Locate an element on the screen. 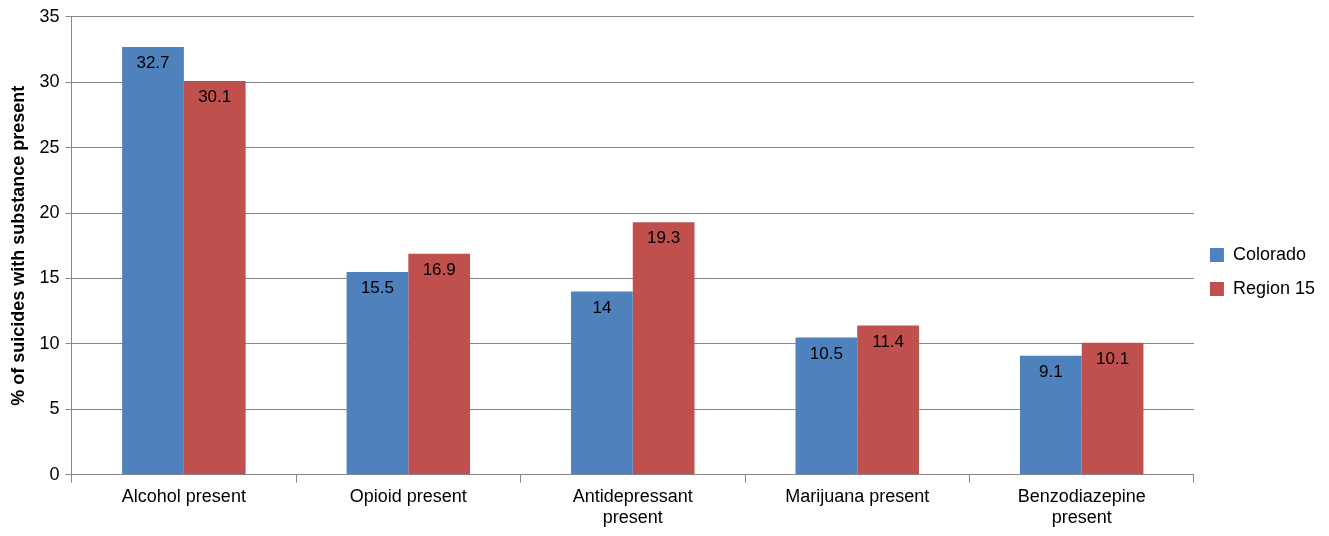 The width and height of the screenshot is (1329, 536). x-tick-label: Benzodiazepine present is located at coordinates (1081, 506).